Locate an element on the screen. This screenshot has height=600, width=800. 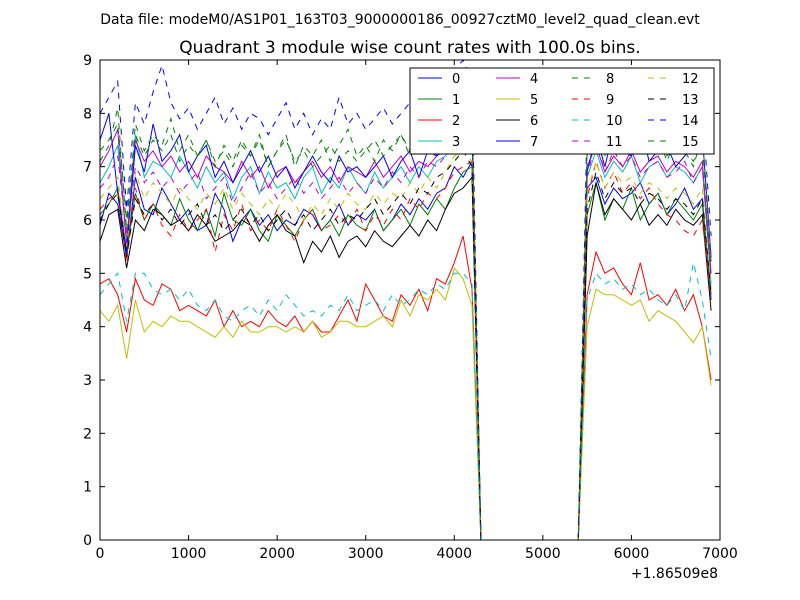
legend-label: 5 is located at coordinates (534, 100).